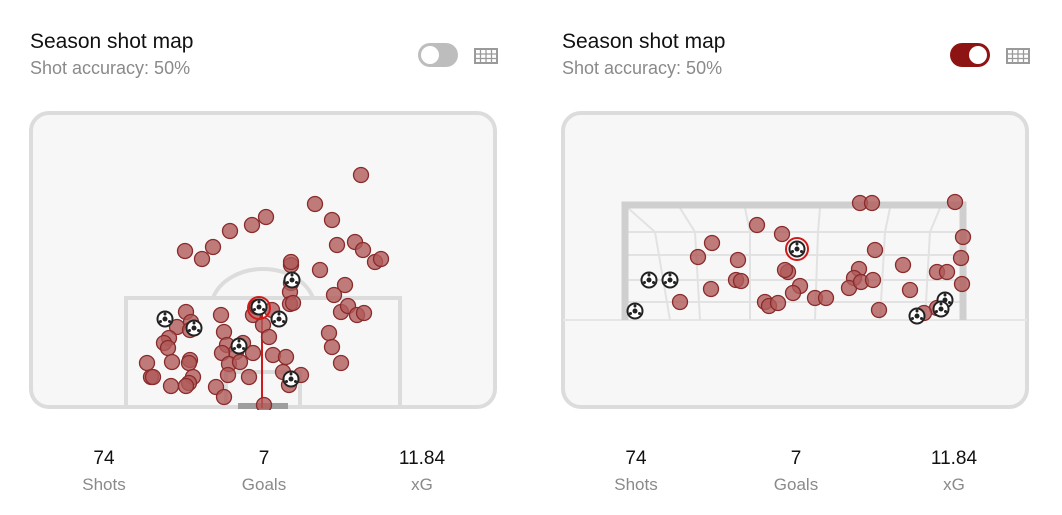  What do you see at coordinates (796, 471) in the screenshot?
I see `stat-goals: 7 Goals` at bounding box center [796, 471].